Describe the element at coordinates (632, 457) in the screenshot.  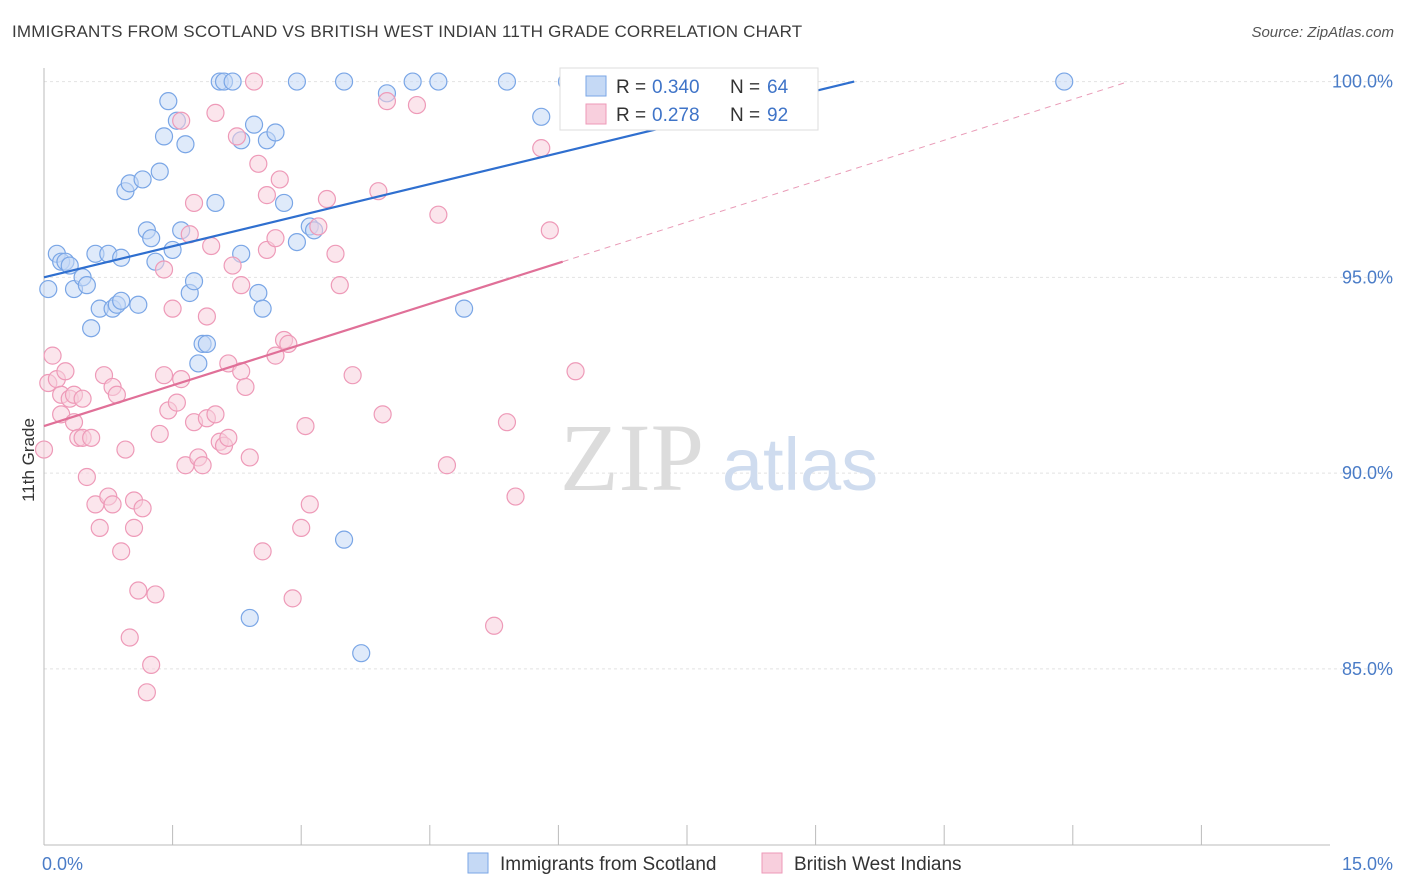
I see `watermark-zip: ZIP` at that location.